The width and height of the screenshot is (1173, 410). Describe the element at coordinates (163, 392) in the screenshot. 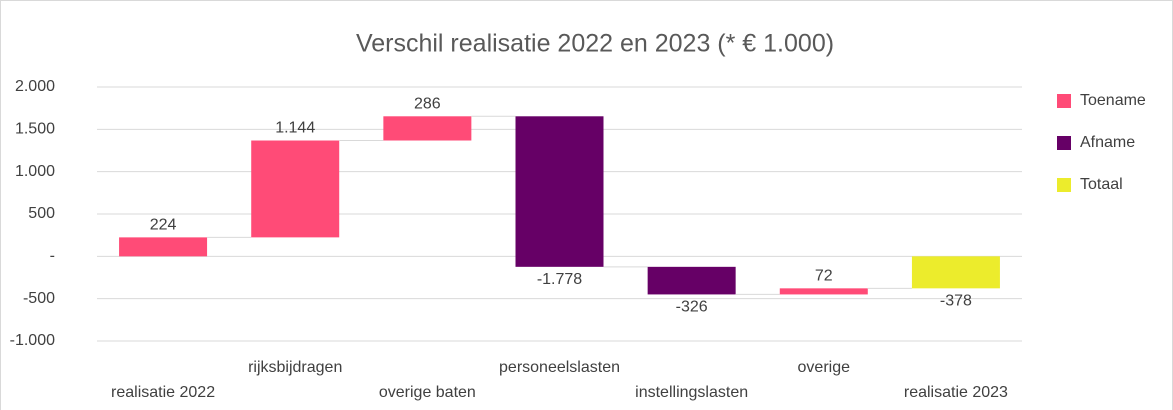

I see `x-tick-label: realisatie 2022` at that location.